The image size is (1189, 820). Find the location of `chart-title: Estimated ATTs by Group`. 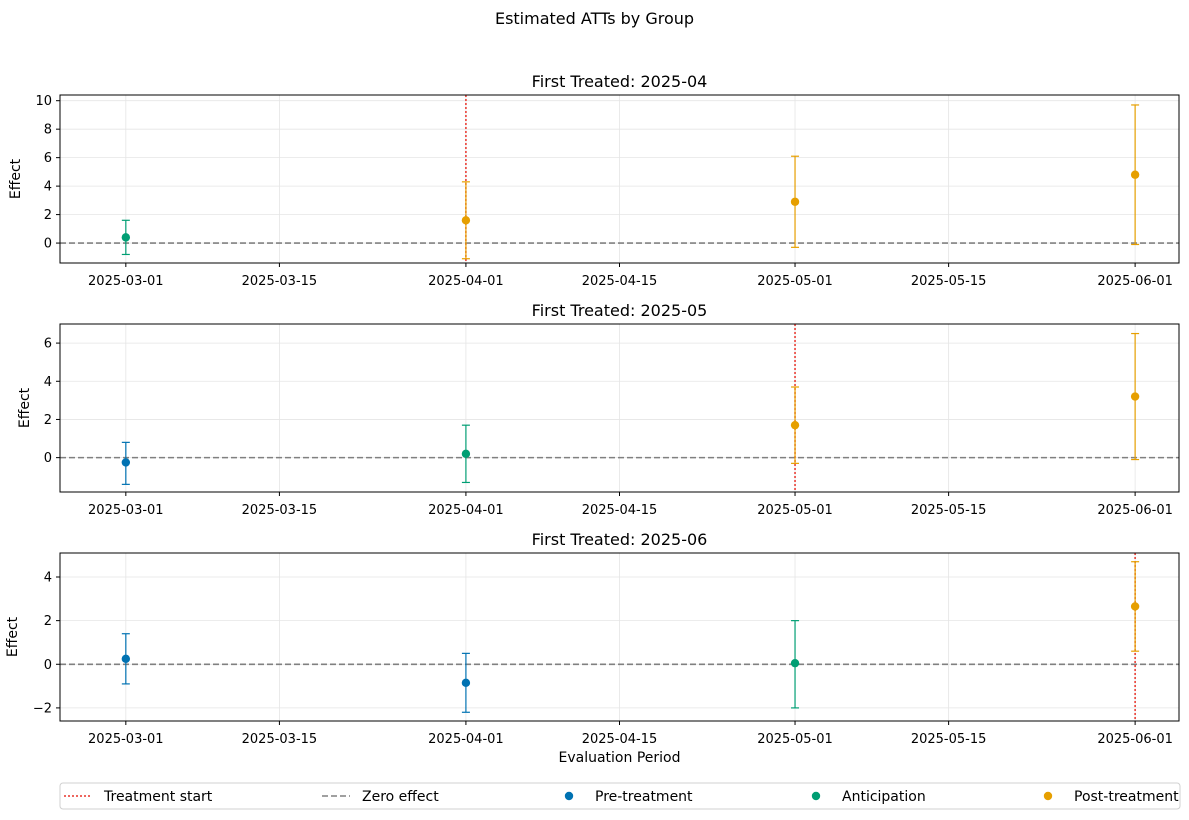

chart-title: Estimated ATTs by Group is located at coordinates (594, 18).